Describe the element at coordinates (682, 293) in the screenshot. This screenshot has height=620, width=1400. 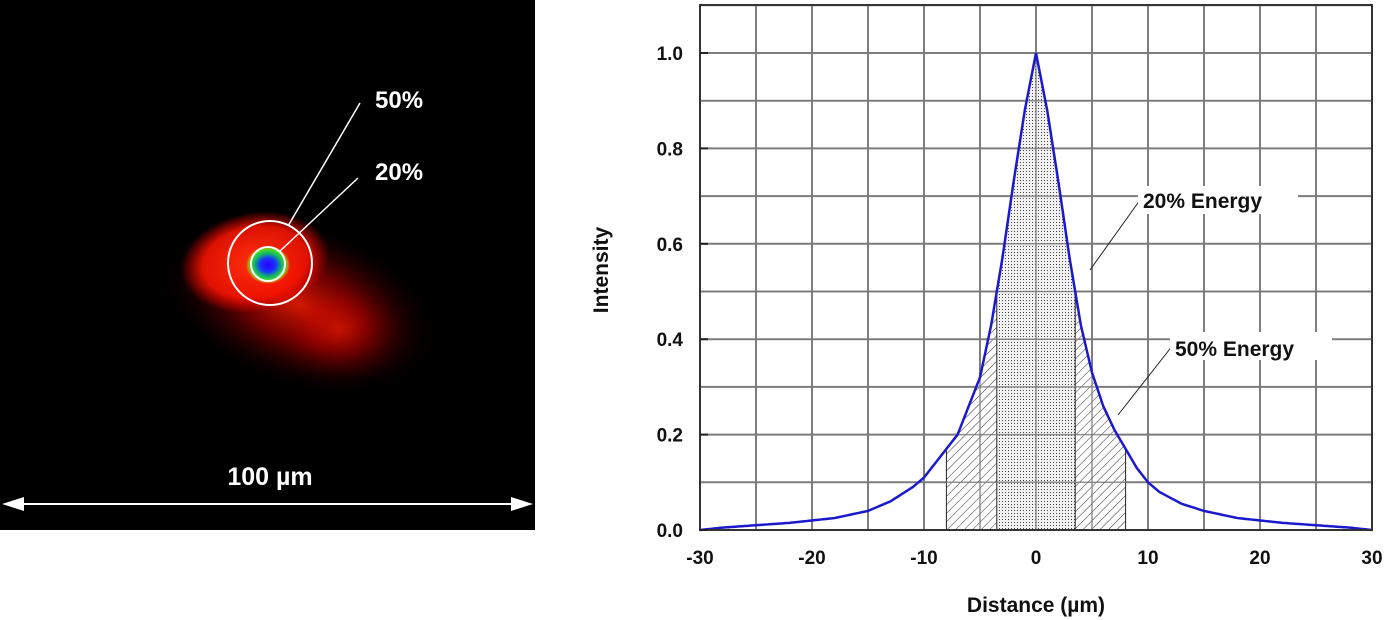
I see `y-axis-ticks: 0.0 0.2 0.4 0.6 0.8 1.0` at that location.